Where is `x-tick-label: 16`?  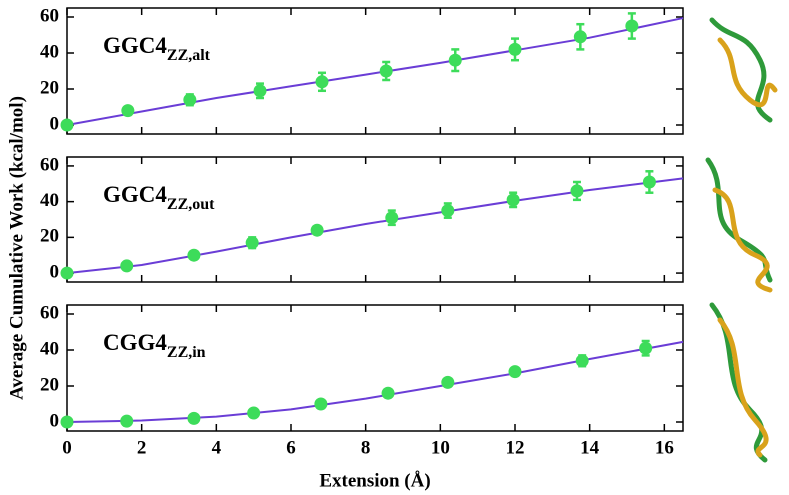
x-tick-label: 16 is located at coordinates (664, 447).